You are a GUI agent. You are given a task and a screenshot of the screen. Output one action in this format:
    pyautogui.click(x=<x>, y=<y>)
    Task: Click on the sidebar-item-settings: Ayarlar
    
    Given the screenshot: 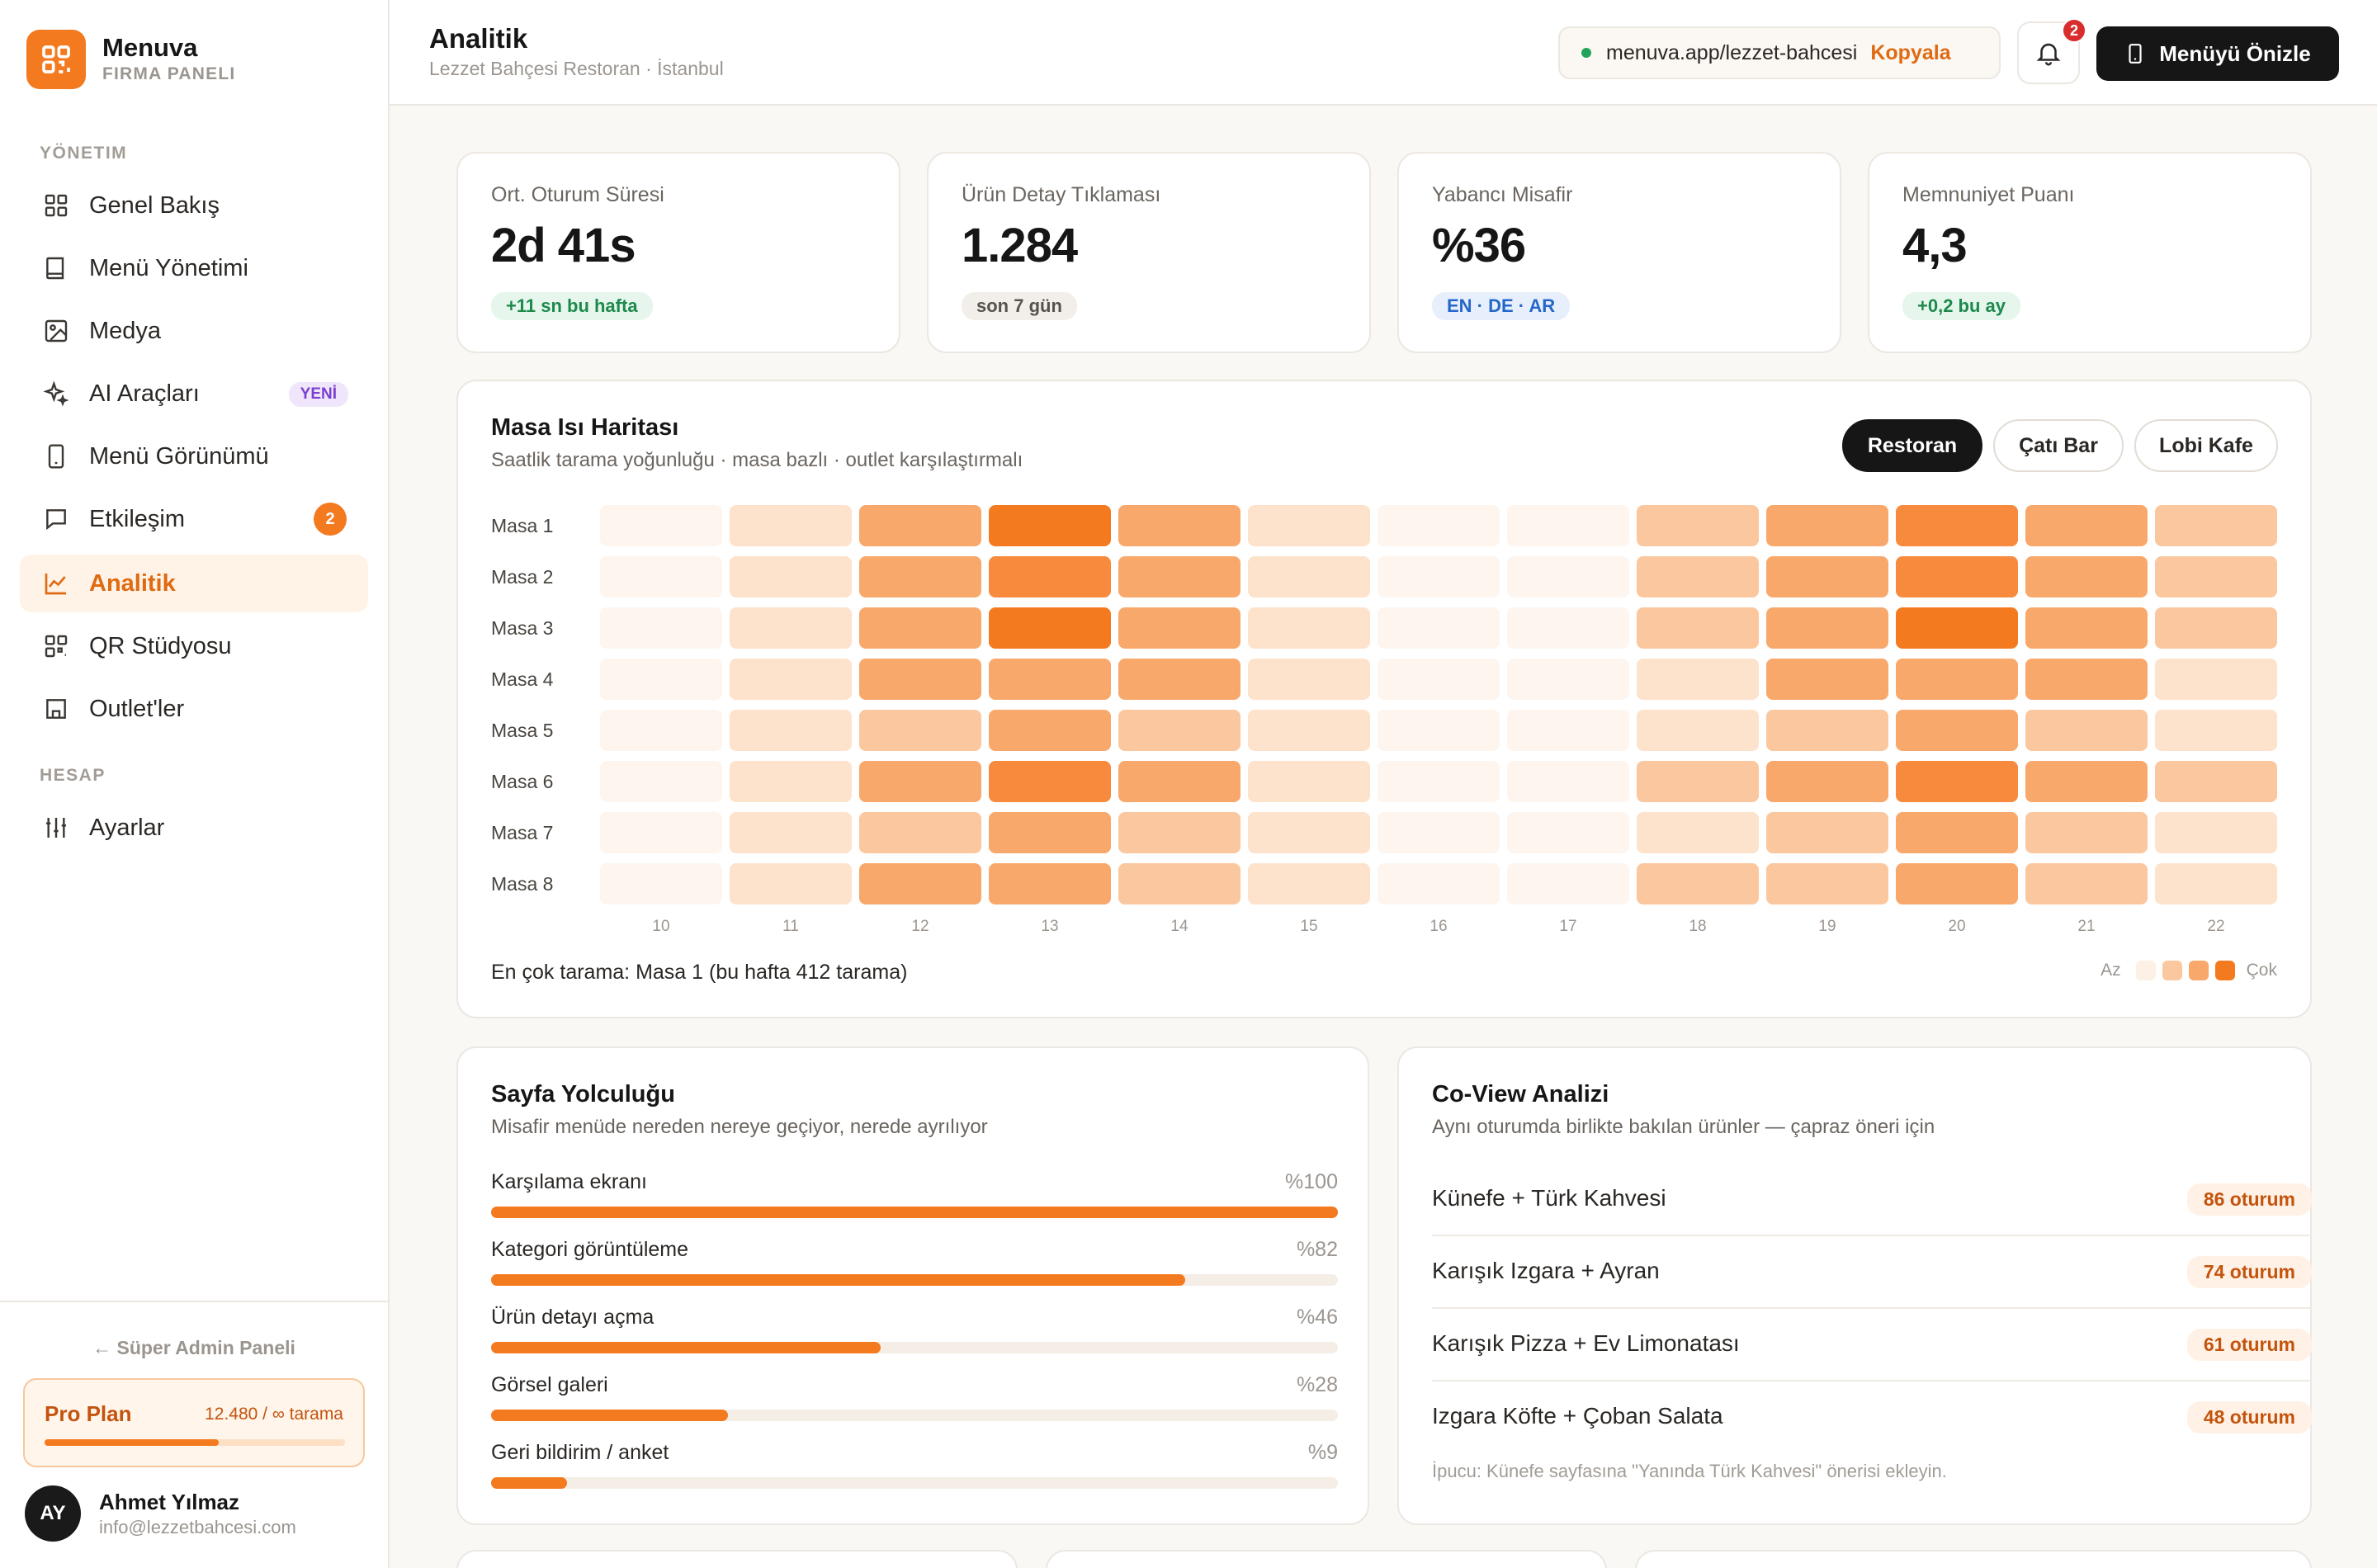 What is the action you would take?
    pyautogui.click(x=194, y=828)
    